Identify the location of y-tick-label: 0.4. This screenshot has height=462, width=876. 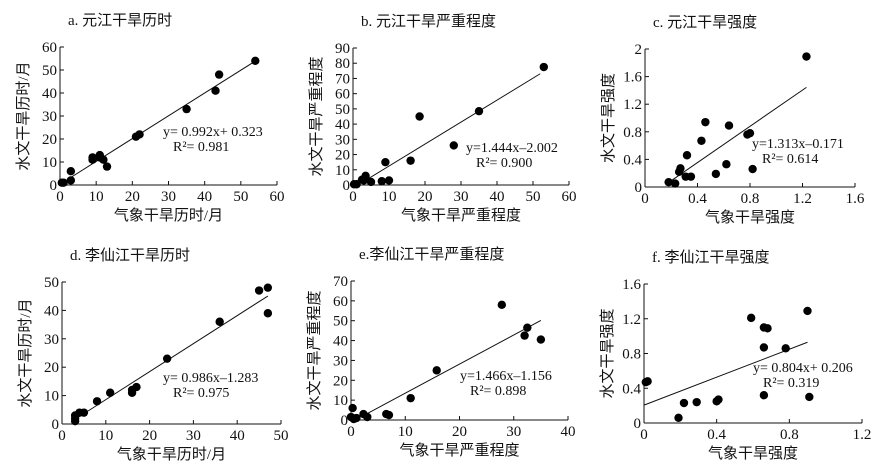
(632, 160).